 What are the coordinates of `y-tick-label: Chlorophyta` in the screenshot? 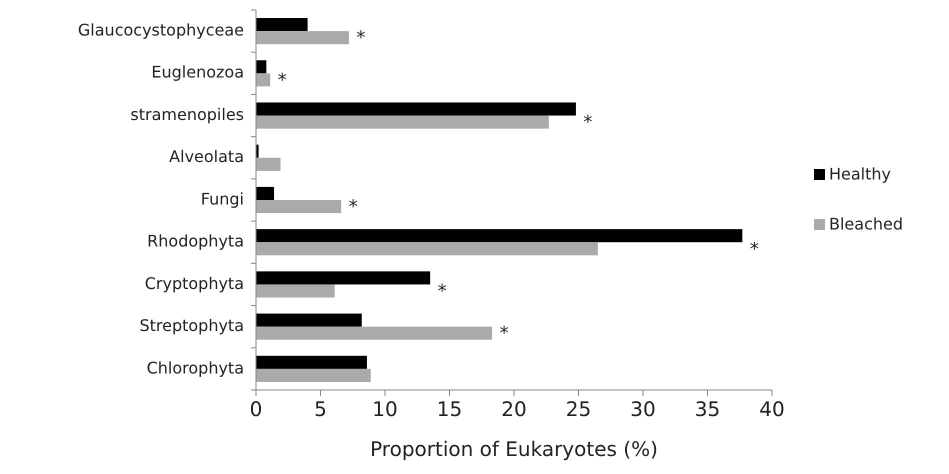 It's located at (195, 368).